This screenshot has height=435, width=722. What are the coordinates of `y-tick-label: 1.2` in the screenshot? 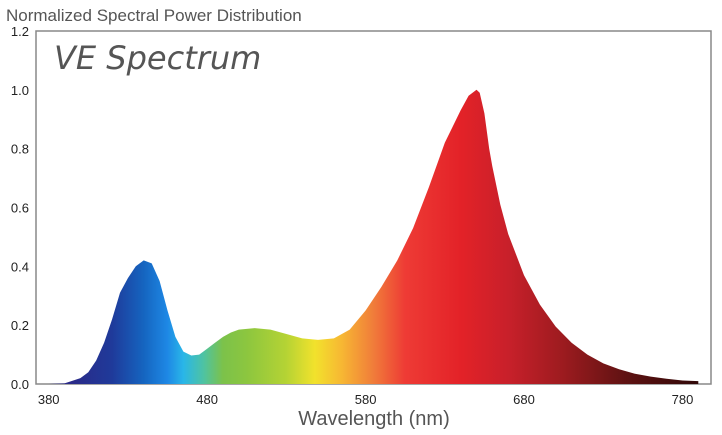 It's located at (20, 31).